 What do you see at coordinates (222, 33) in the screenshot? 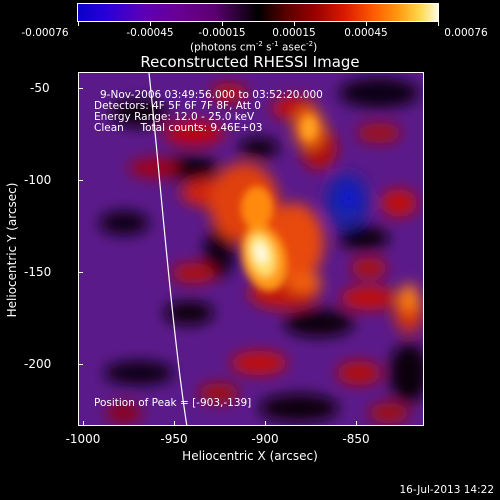
I see `colorbar-tick-label: -0.00015` at bounding box center [222, 33].